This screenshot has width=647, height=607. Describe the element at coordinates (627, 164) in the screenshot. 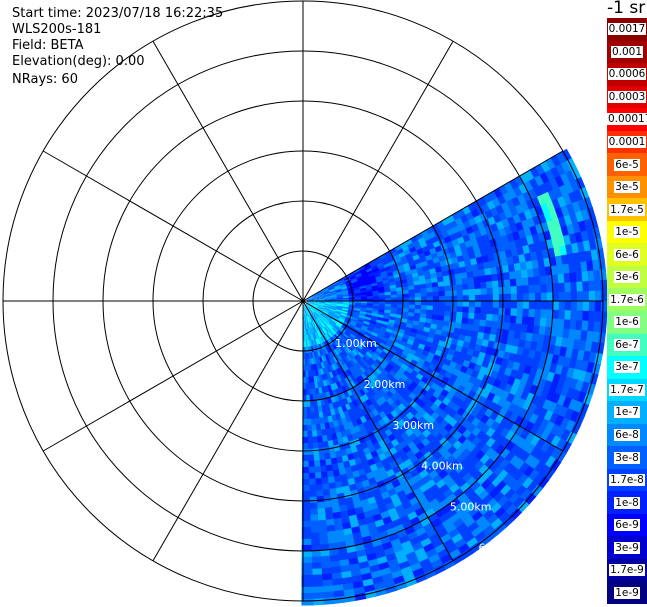

I see `colorbar-tick-label: 6e-5` at that location.